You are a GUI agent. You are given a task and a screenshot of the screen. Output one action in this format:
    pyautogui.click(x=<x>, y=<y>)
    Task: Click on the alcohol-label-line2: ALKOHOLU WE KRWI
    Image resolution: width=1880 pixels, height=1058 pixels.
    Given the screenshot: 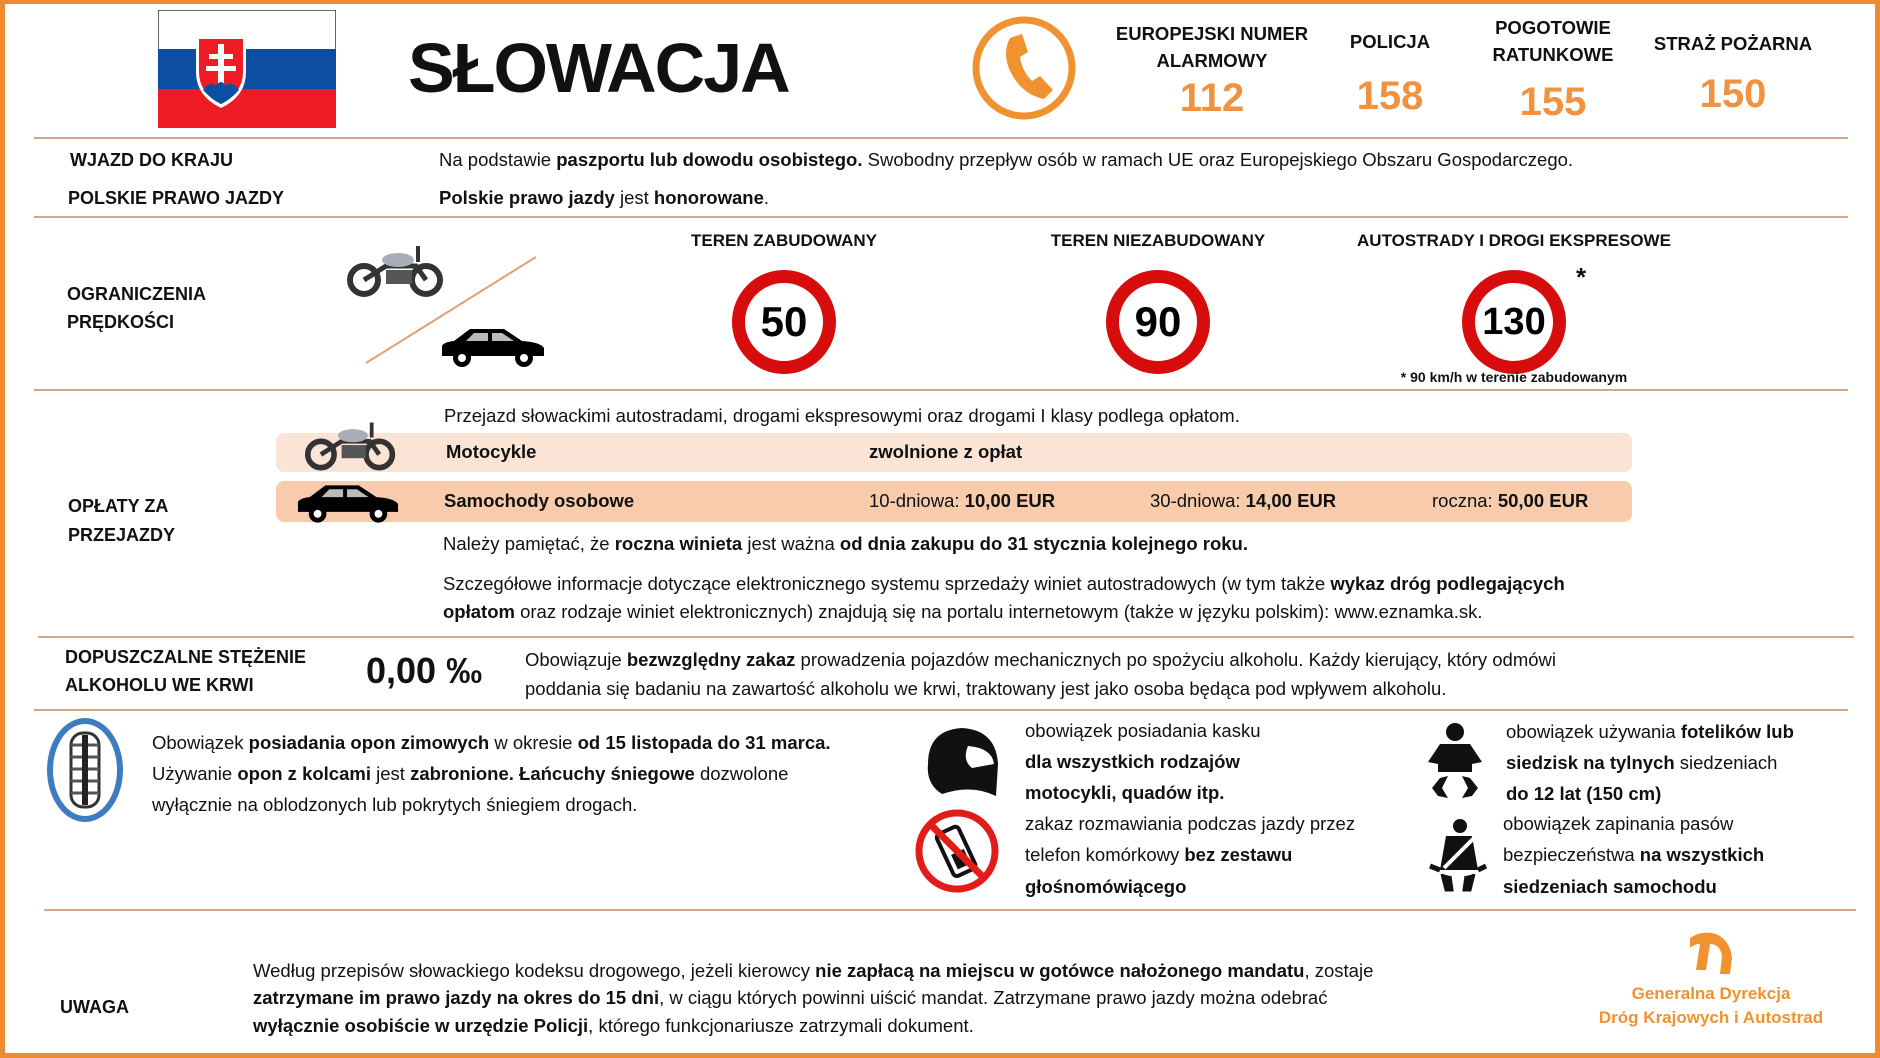 What is the action you would take?
    pyautogui.click(x=159, y=685)
    